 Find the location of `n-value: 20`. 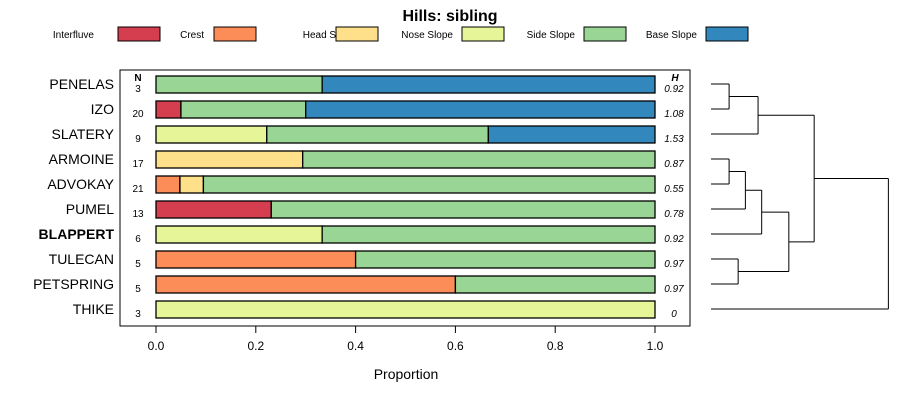

n-value: 20 is located at coordinates (138, 114).